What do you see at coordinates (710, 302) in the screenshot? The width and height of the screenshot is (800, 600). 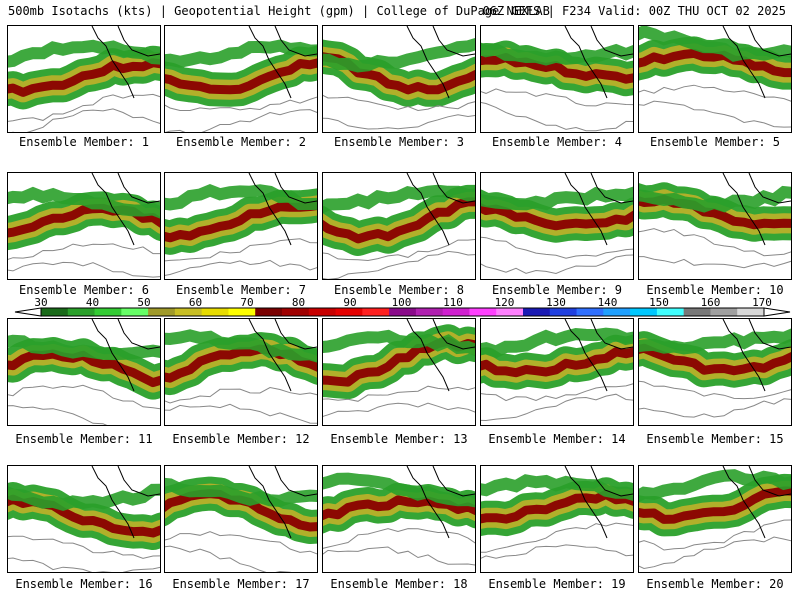 I see `colorbar-tick-label: 160` at bounding box center [710, 302].